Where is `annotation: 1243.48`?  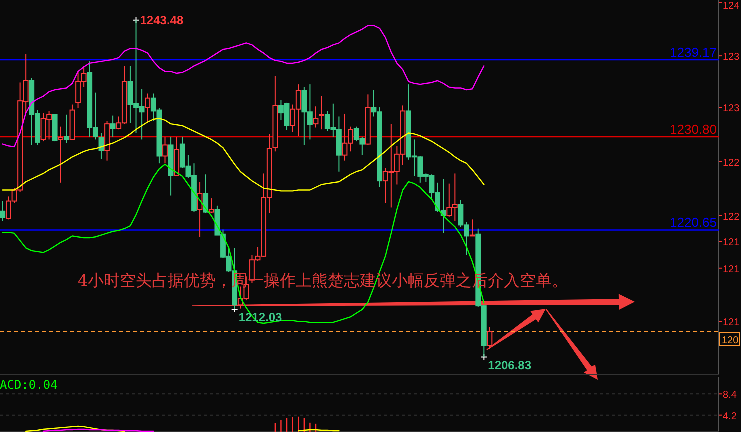 annotation: 1243.48 is located at coordinates (162, 20).